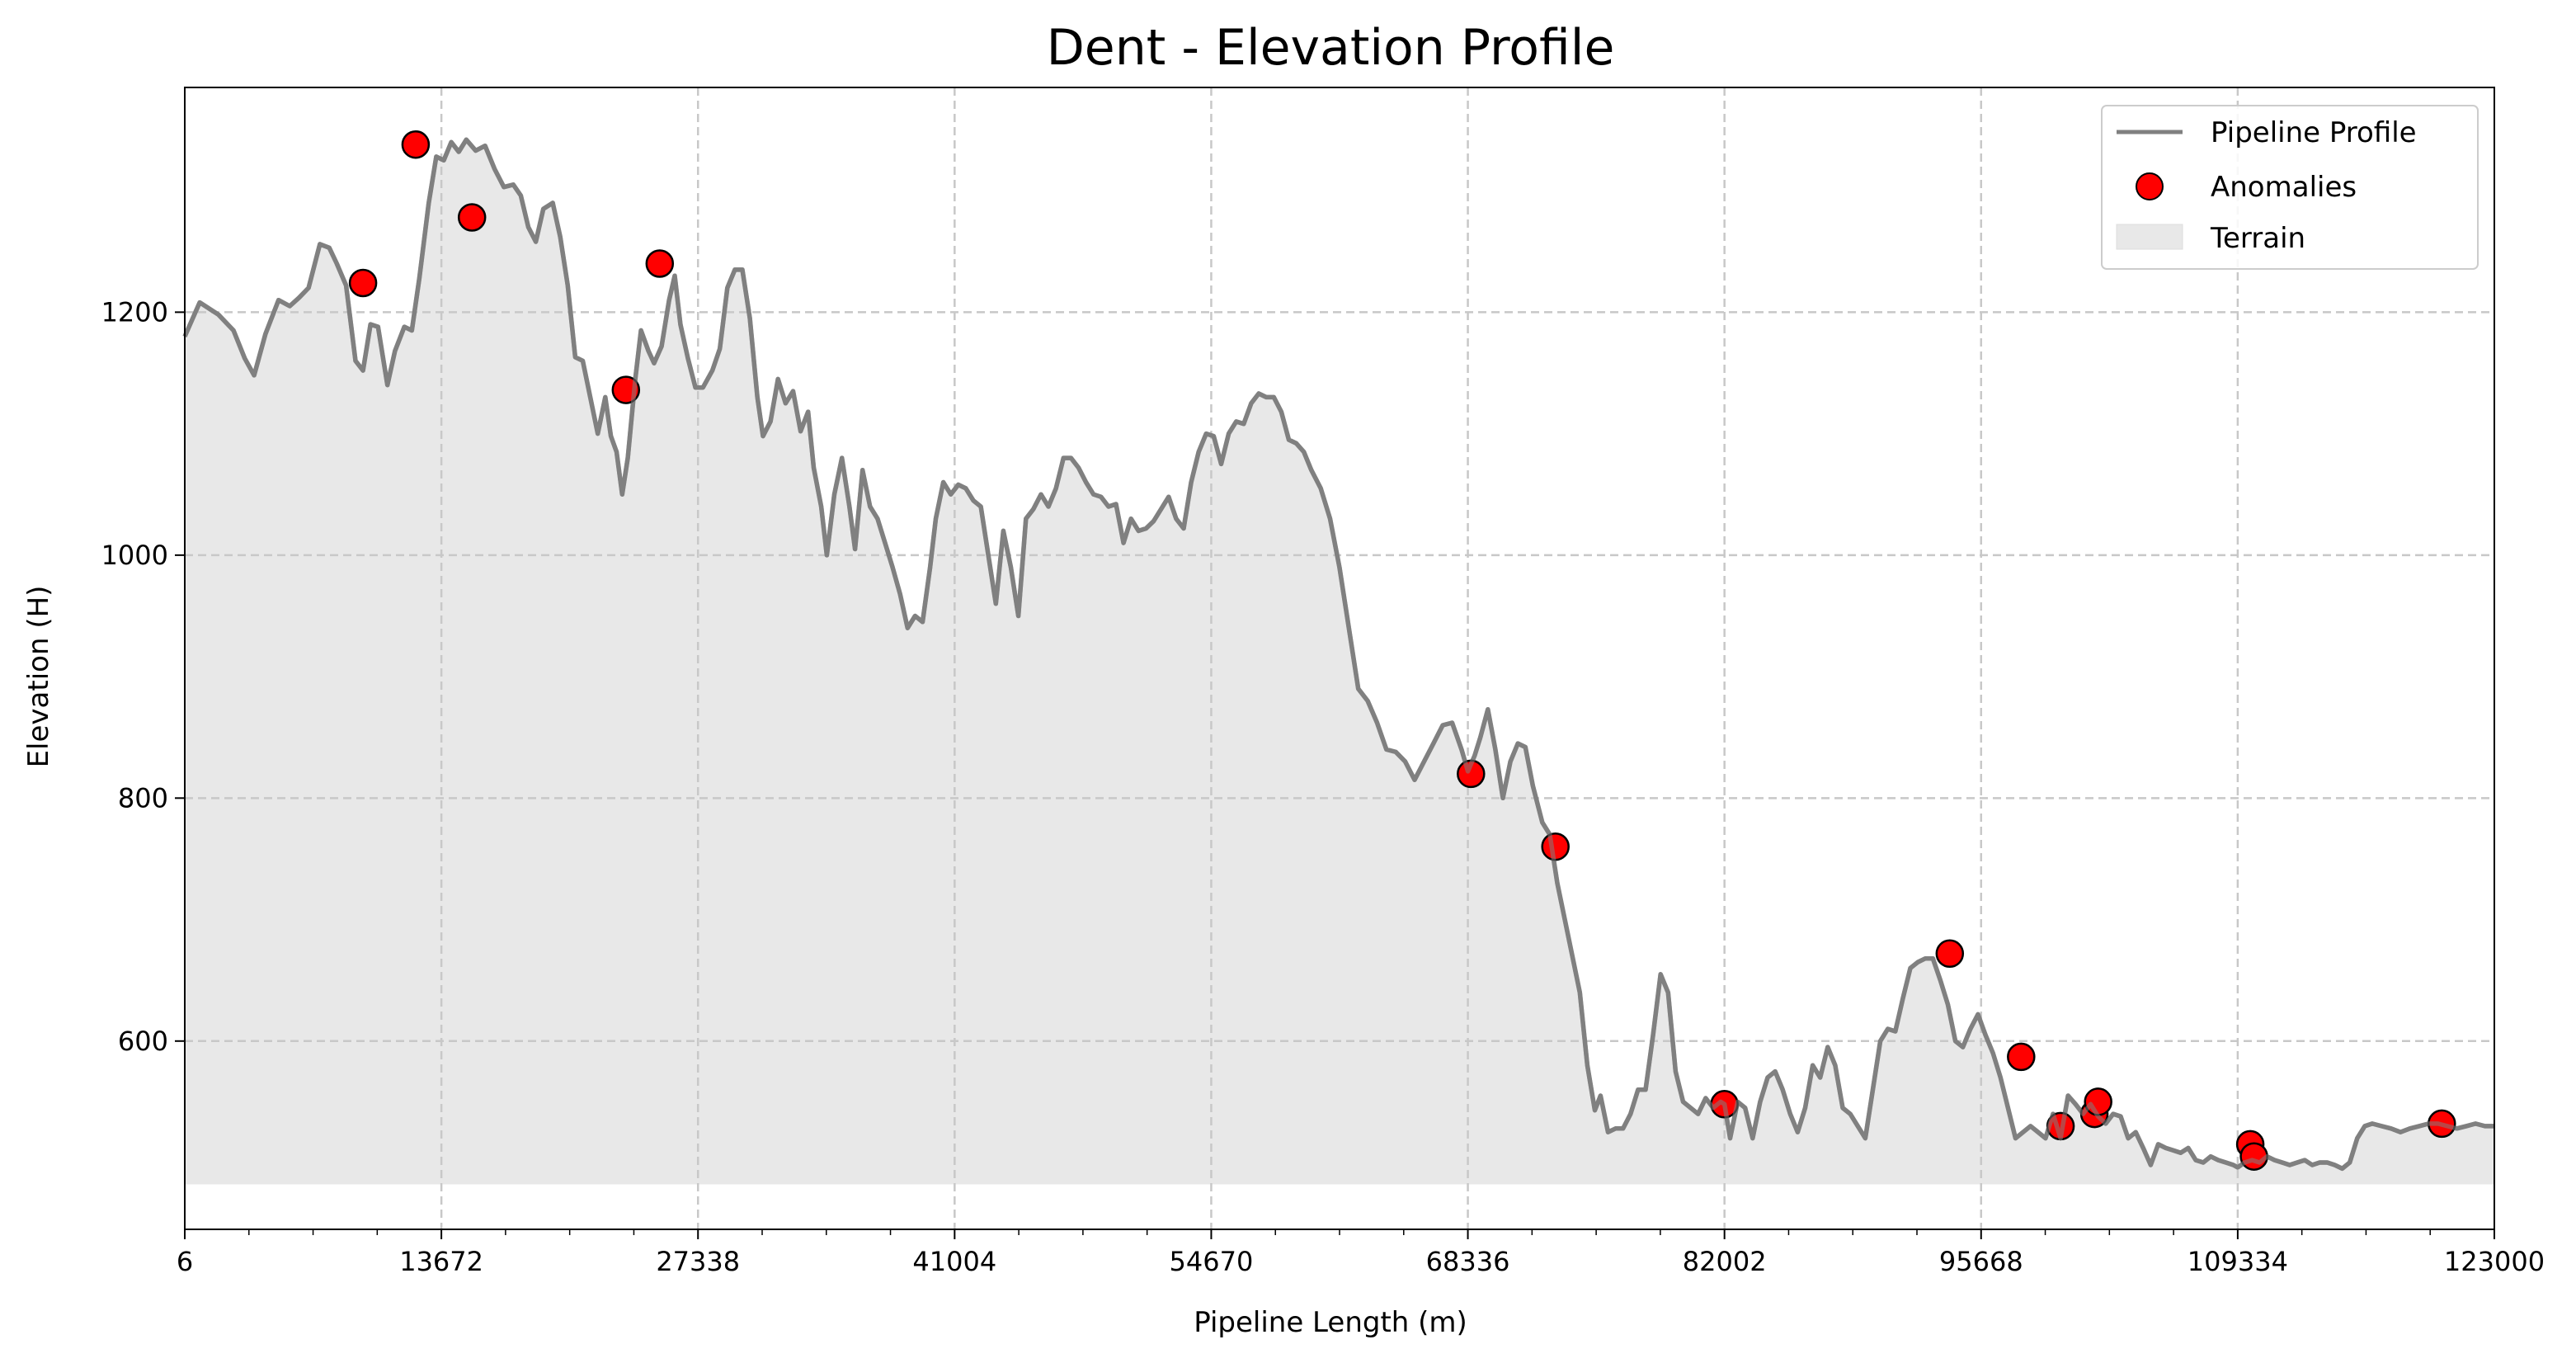 This screenshot has width=2576, height=1363. What do you see at coordinates (2150, 186) in the screenshot?
I see `legend-swatch-anomalies` at bounding box center [2150, 186].